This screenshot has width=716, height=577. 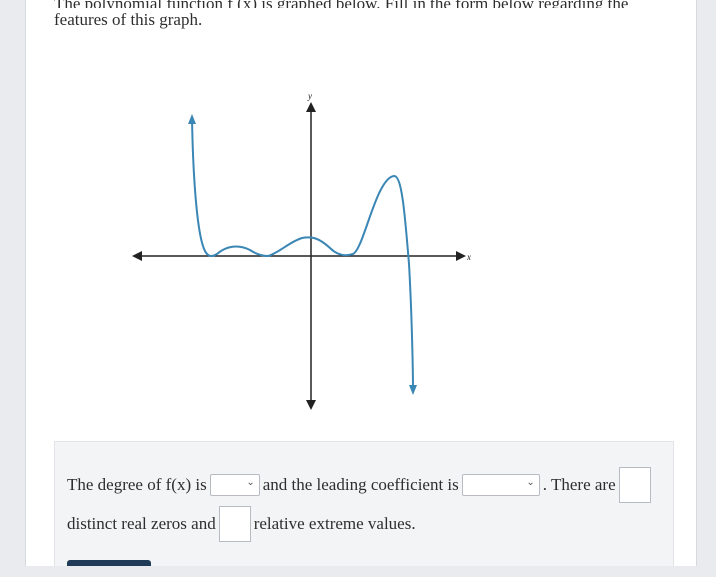 I want to click on zeros-prefix-label: . There are, so click(x=579, y=484).